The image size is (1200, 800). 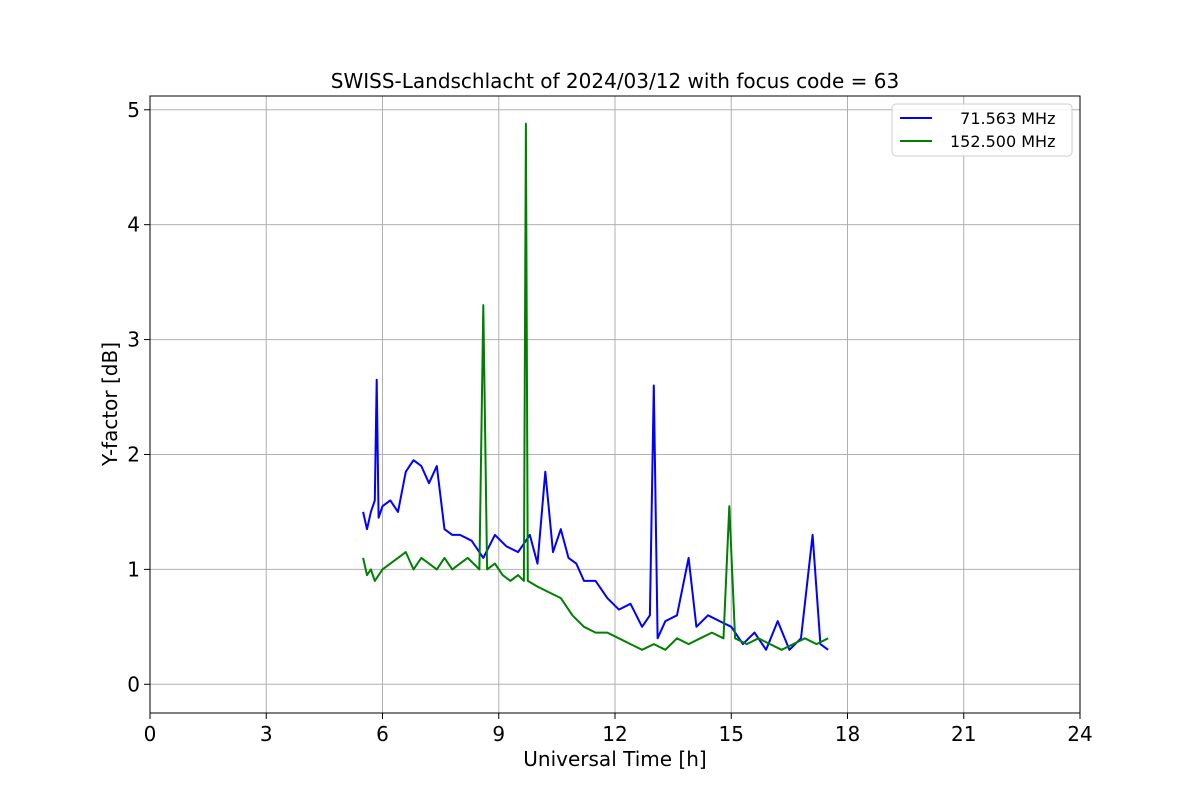 What do you see at coordinates (133, 684) in the screenshot?
I see `y-tick-label: 0` at bounding box center [133, 684].